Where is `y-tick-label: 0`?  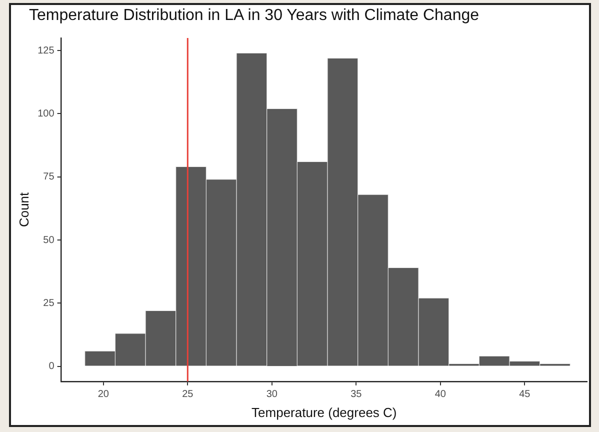 y-tick-label: 0 is located at coordinates (51, 366).